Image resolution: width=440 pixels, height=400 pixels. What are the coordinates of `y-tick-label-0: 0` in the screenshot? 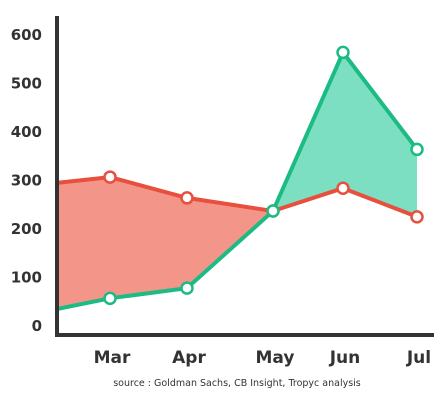 It's located at (37, 326).